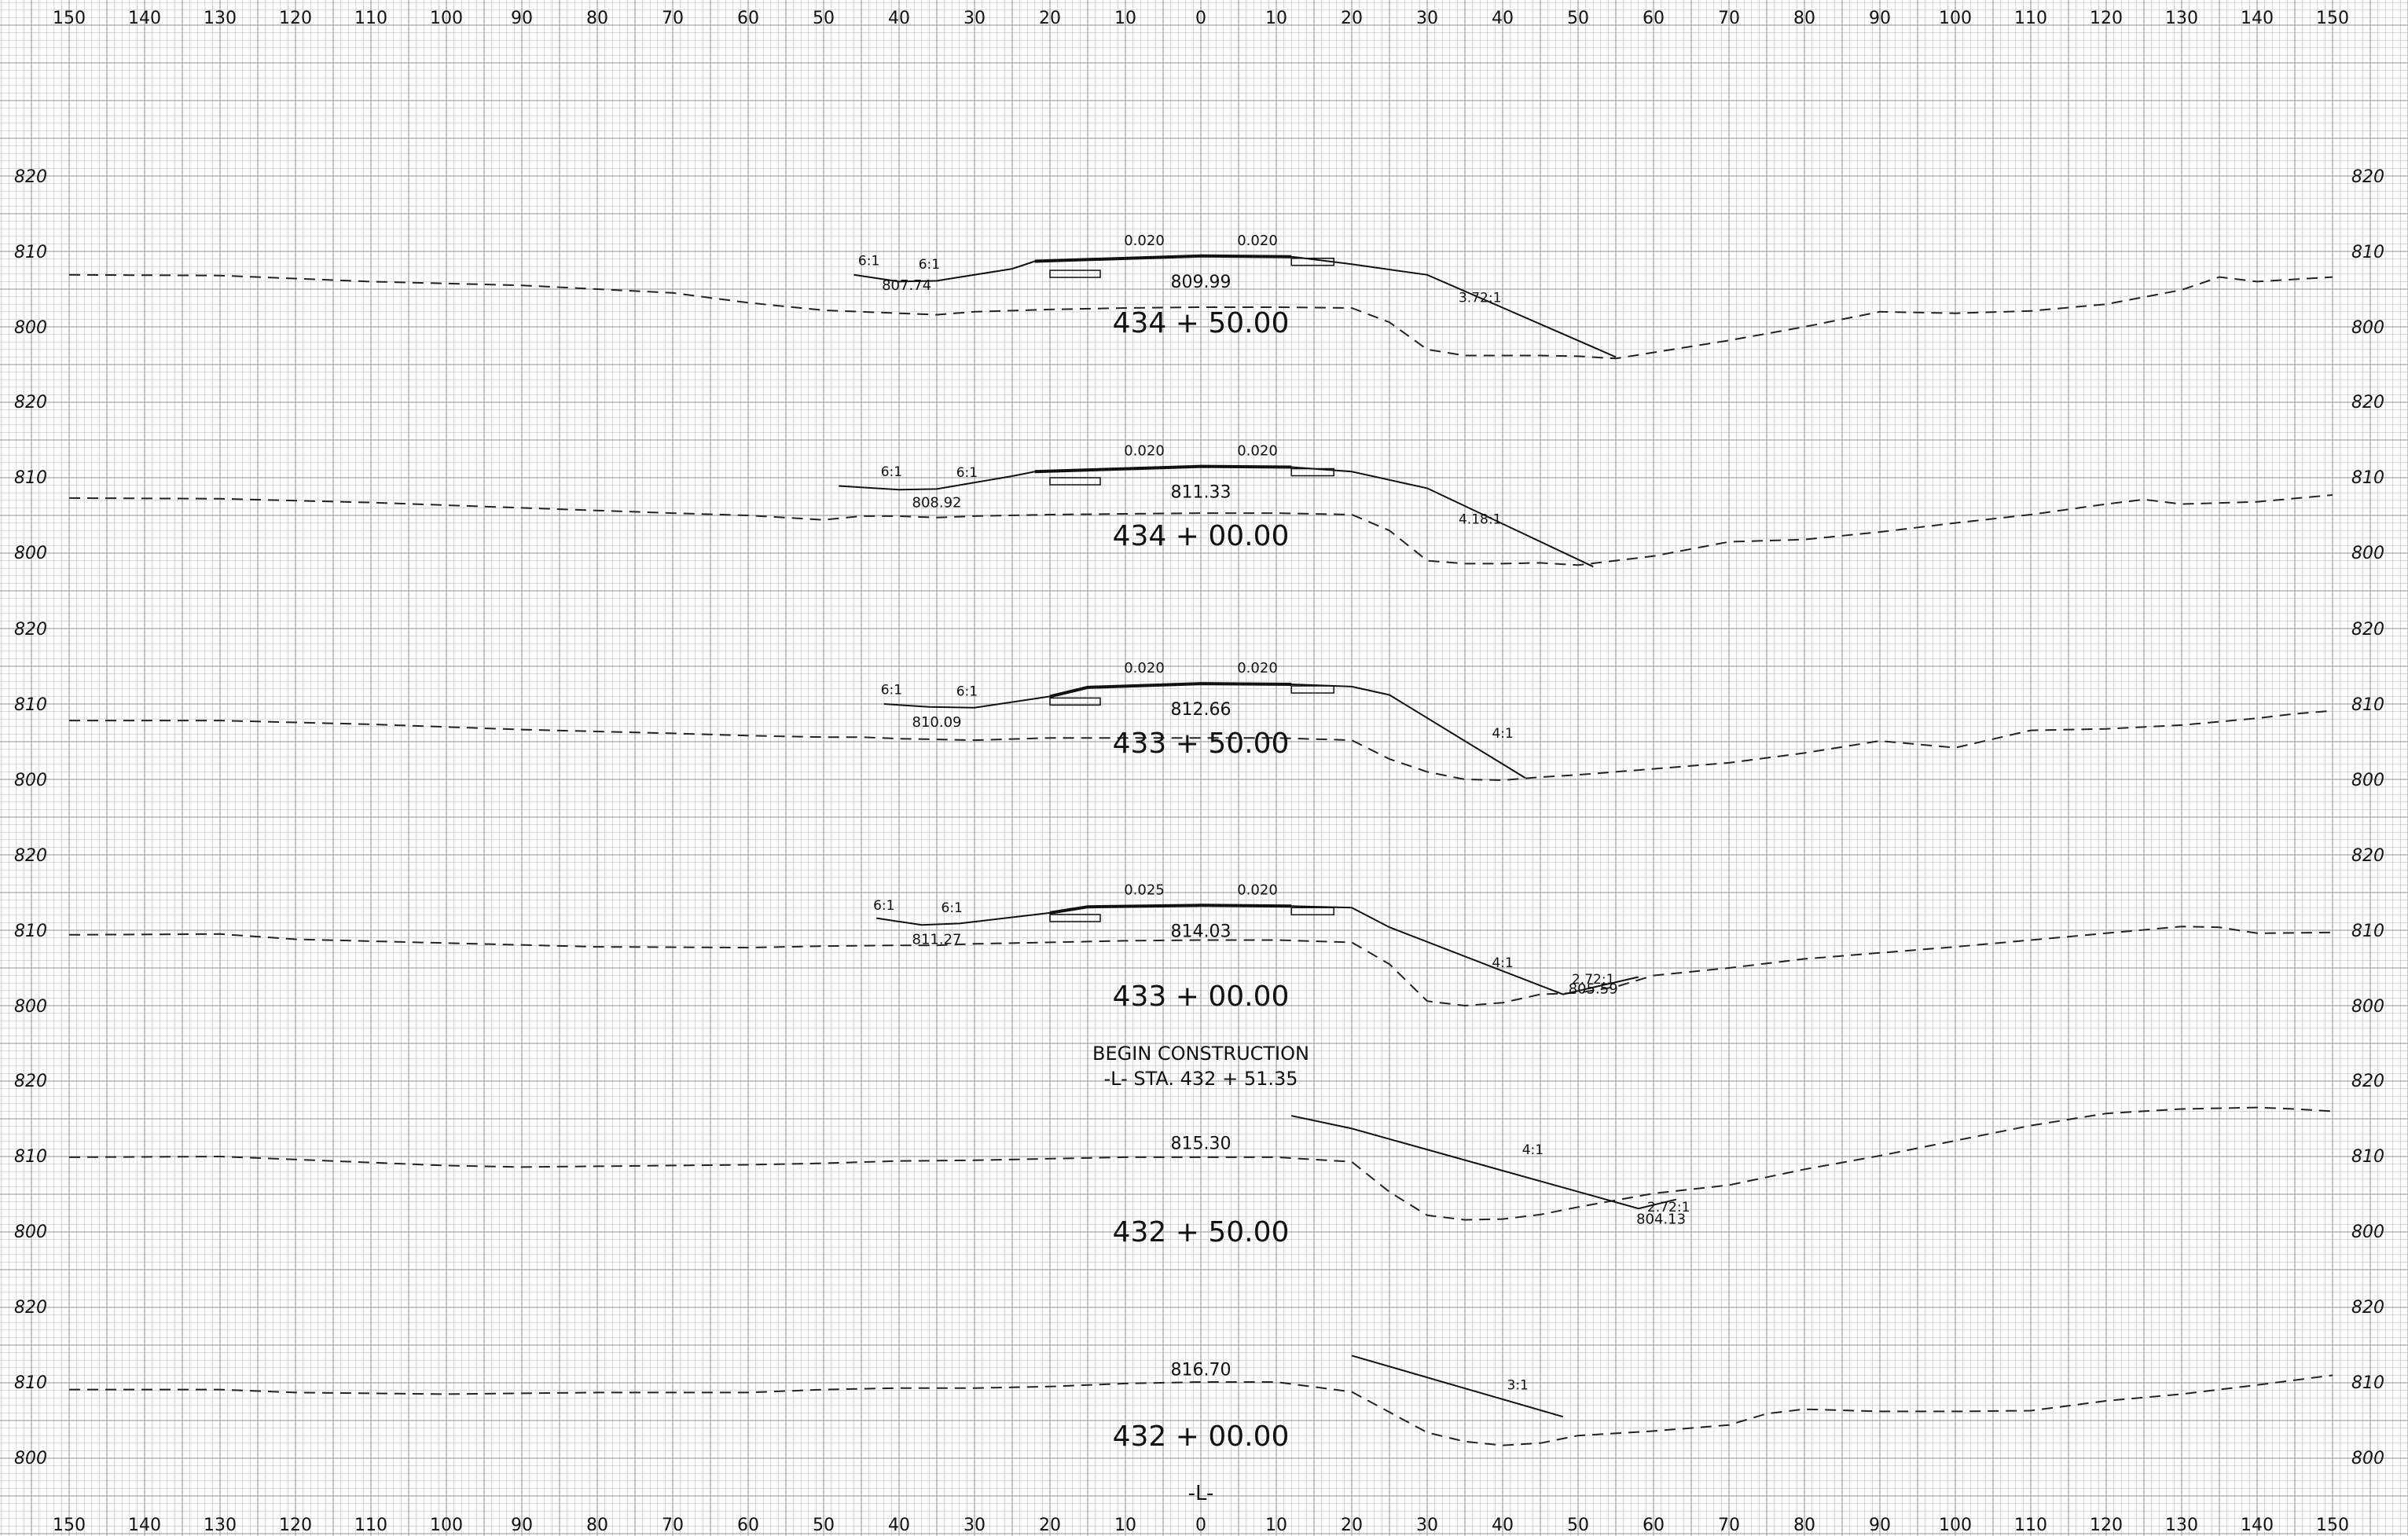  What do you see at coordinates (1729, 18) in the screenshot?
I see `offset-tick-label: 70` at bounding box center [1729, 18].